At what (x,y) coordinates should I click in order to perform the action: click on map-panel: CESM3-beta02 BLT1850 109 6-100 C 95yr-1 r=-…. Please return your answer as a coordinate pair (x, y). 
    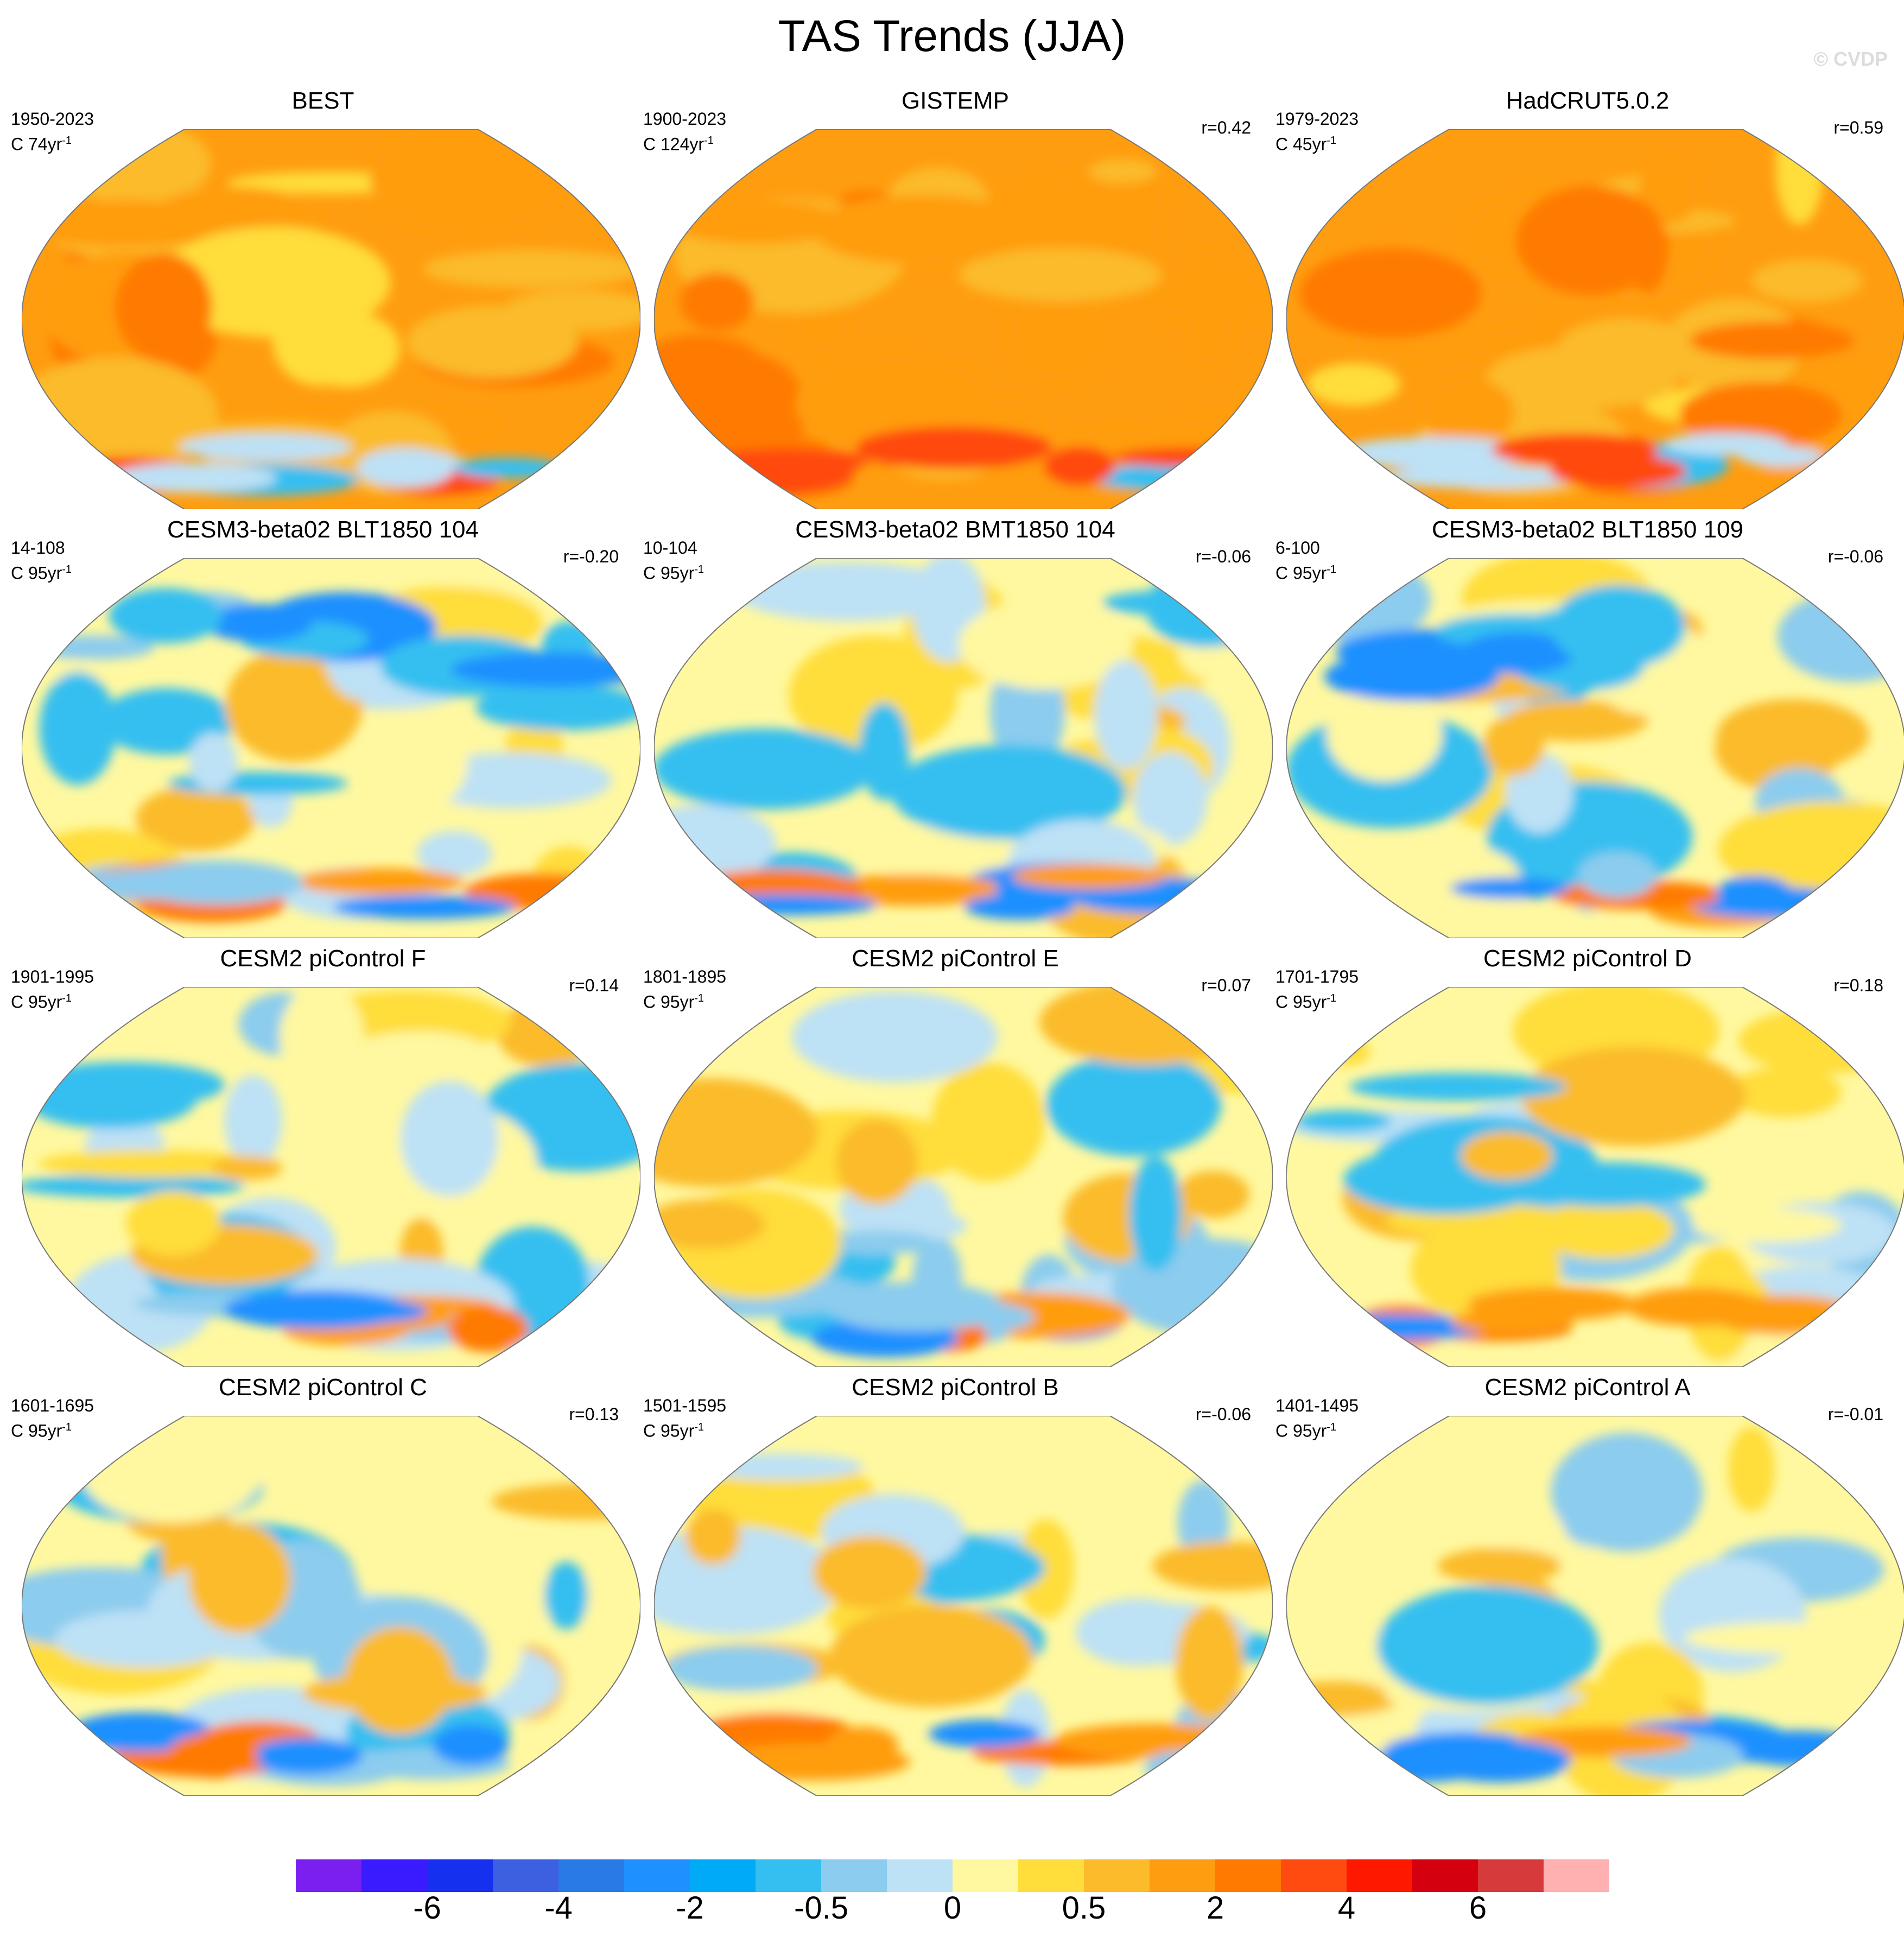
    Looking at the image, I should click on (1589, 731).